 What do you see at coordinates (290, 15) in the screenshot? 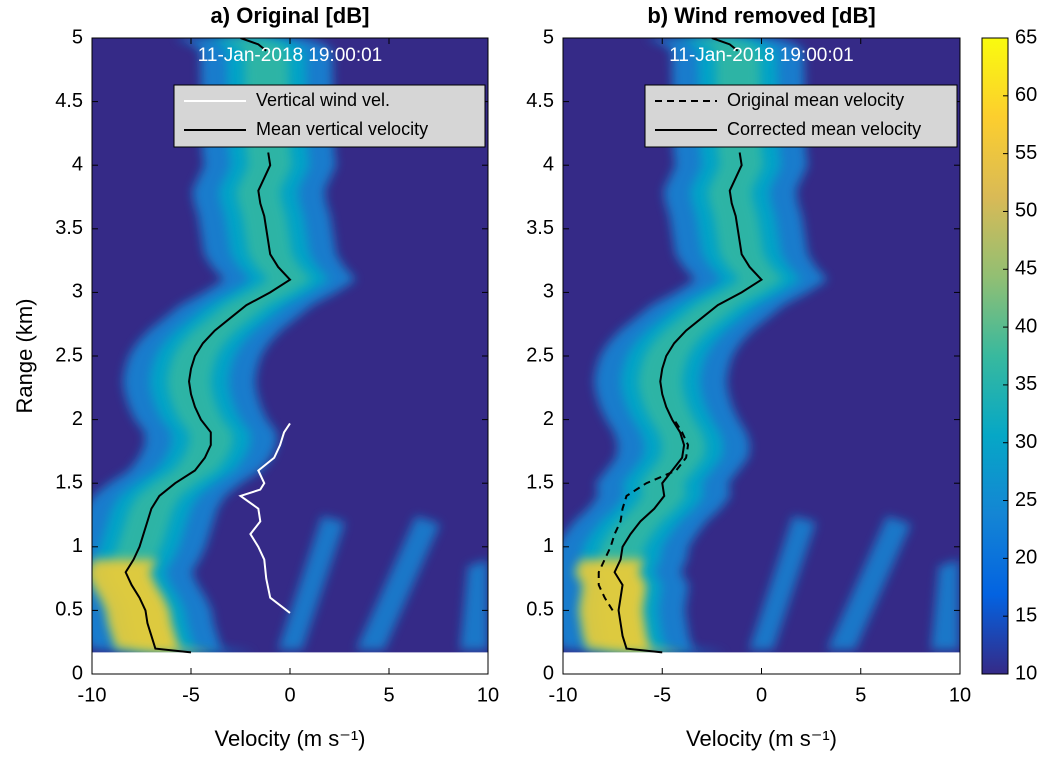
I see `chart-title: a) Original [dB]` at bounding box center [290, 15].